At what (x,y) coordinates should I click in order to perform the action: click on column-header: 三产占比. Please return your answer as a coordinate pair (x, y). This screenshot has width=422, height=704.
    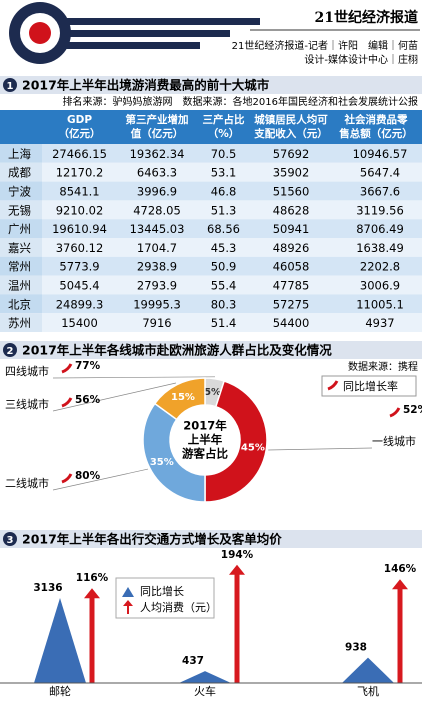
    Looking at the image, I should click on (224, 119).